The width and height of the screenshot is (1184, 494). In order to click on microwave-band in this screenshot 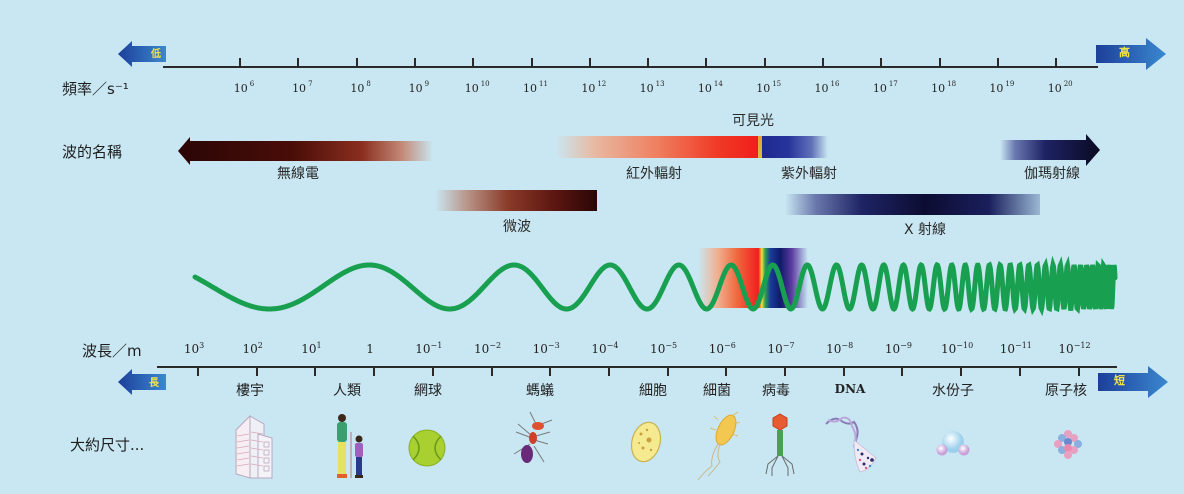, I will do `click(516, 200)`.